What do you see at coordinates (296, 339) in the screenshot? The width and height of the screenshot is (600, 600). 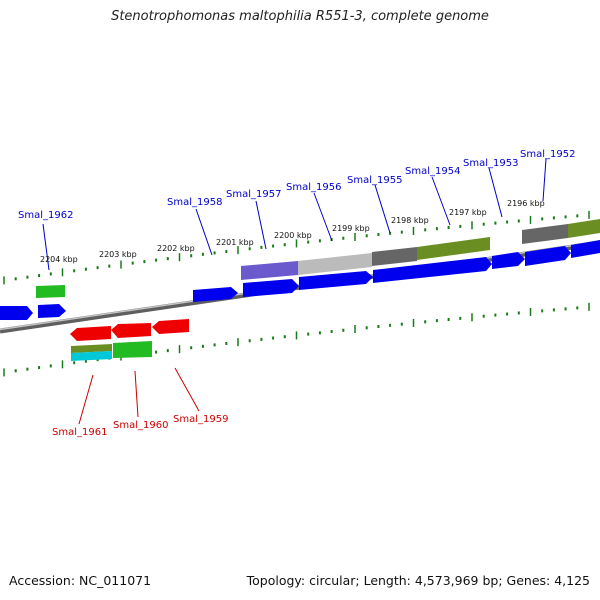 I see `ruler-ticks-inner` at bounding box center [296, 339].